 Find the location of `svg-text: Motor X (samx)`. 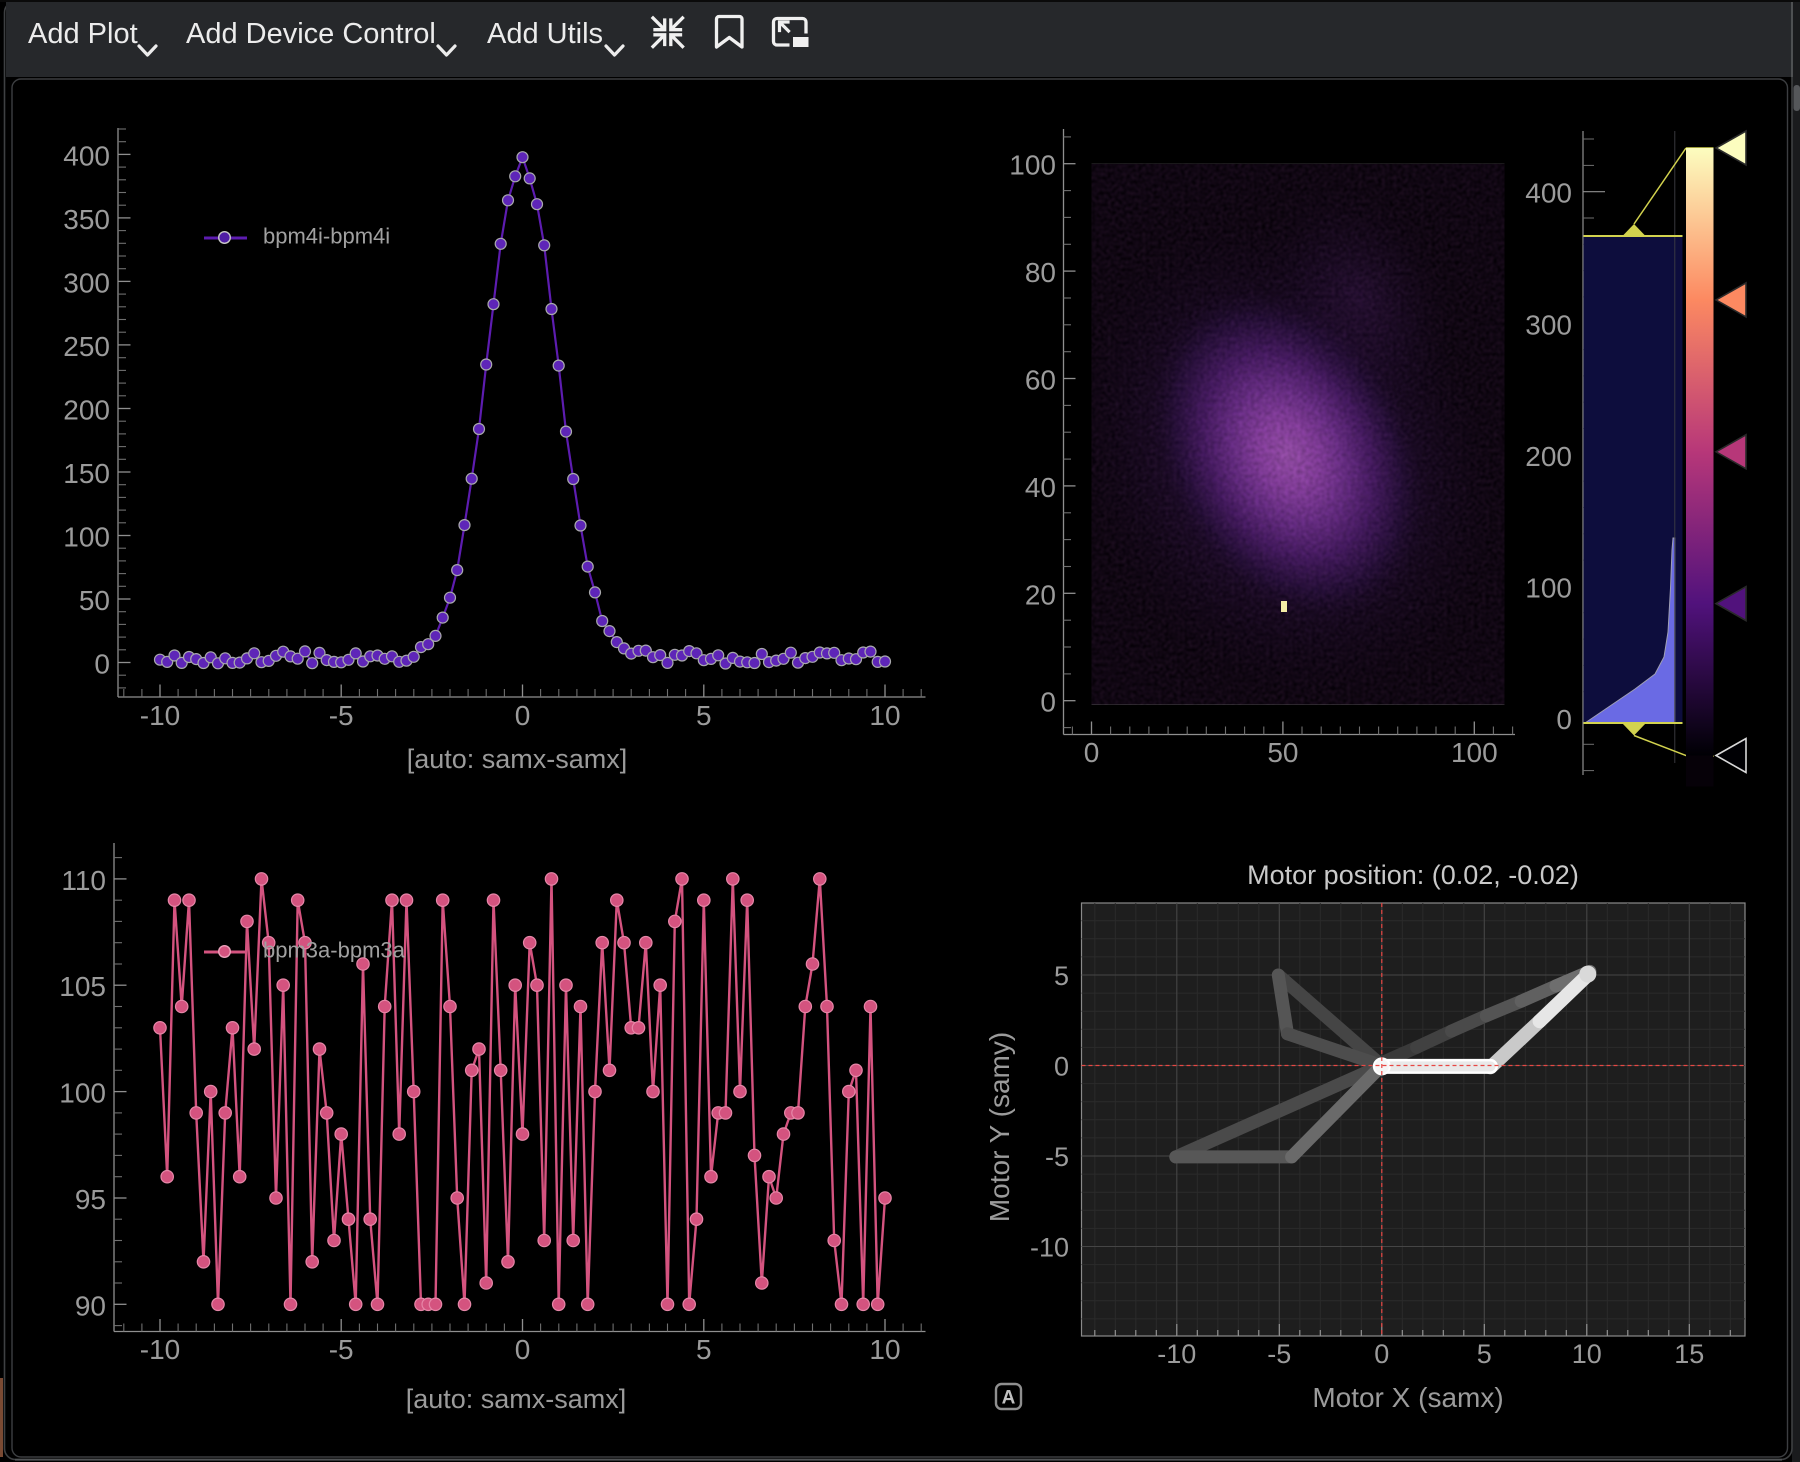

svg-text: Motor X (samx) is located at coordinates (1407, 1397).